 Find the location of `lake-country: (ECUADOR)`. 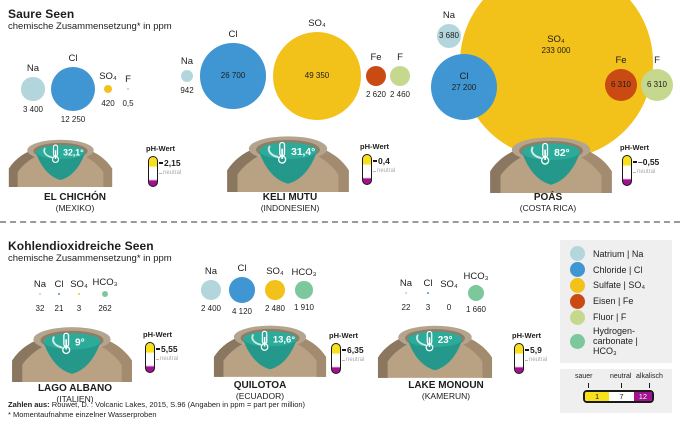

lake-country: (ECUADOR) is located at coordinates (260, 396).